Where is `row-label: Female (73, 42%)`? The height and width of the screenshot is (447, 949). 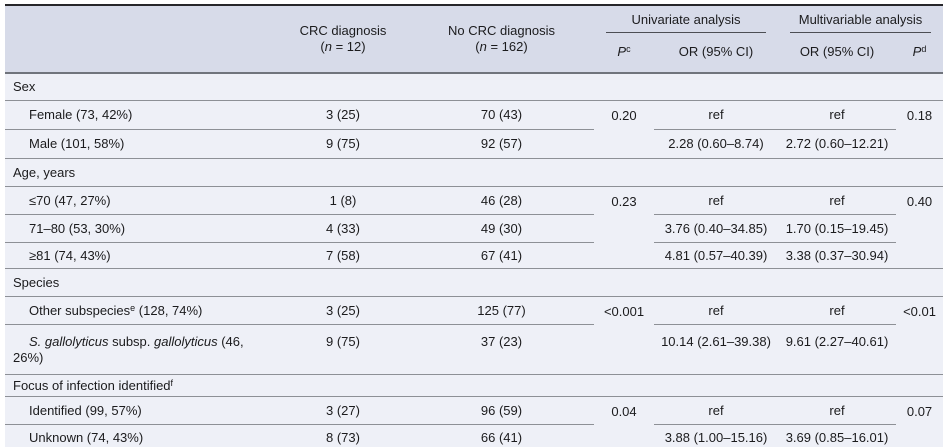
row-label: Female (73, 42%) is located at coordinates (141, 115).